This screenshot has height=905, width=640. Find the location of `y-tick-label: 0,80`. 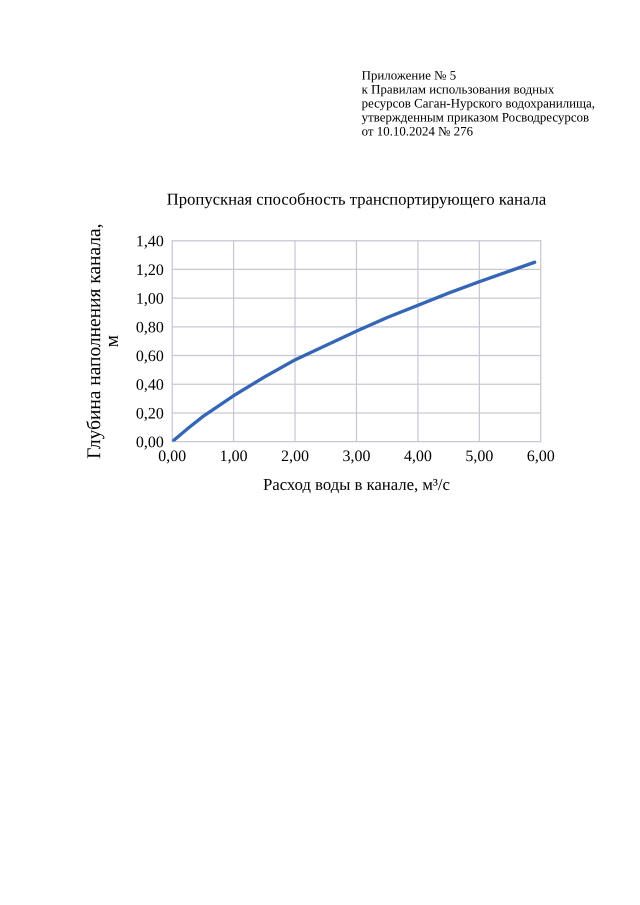

y-tick-label: 0,80 is located at coordinates (150, 328).